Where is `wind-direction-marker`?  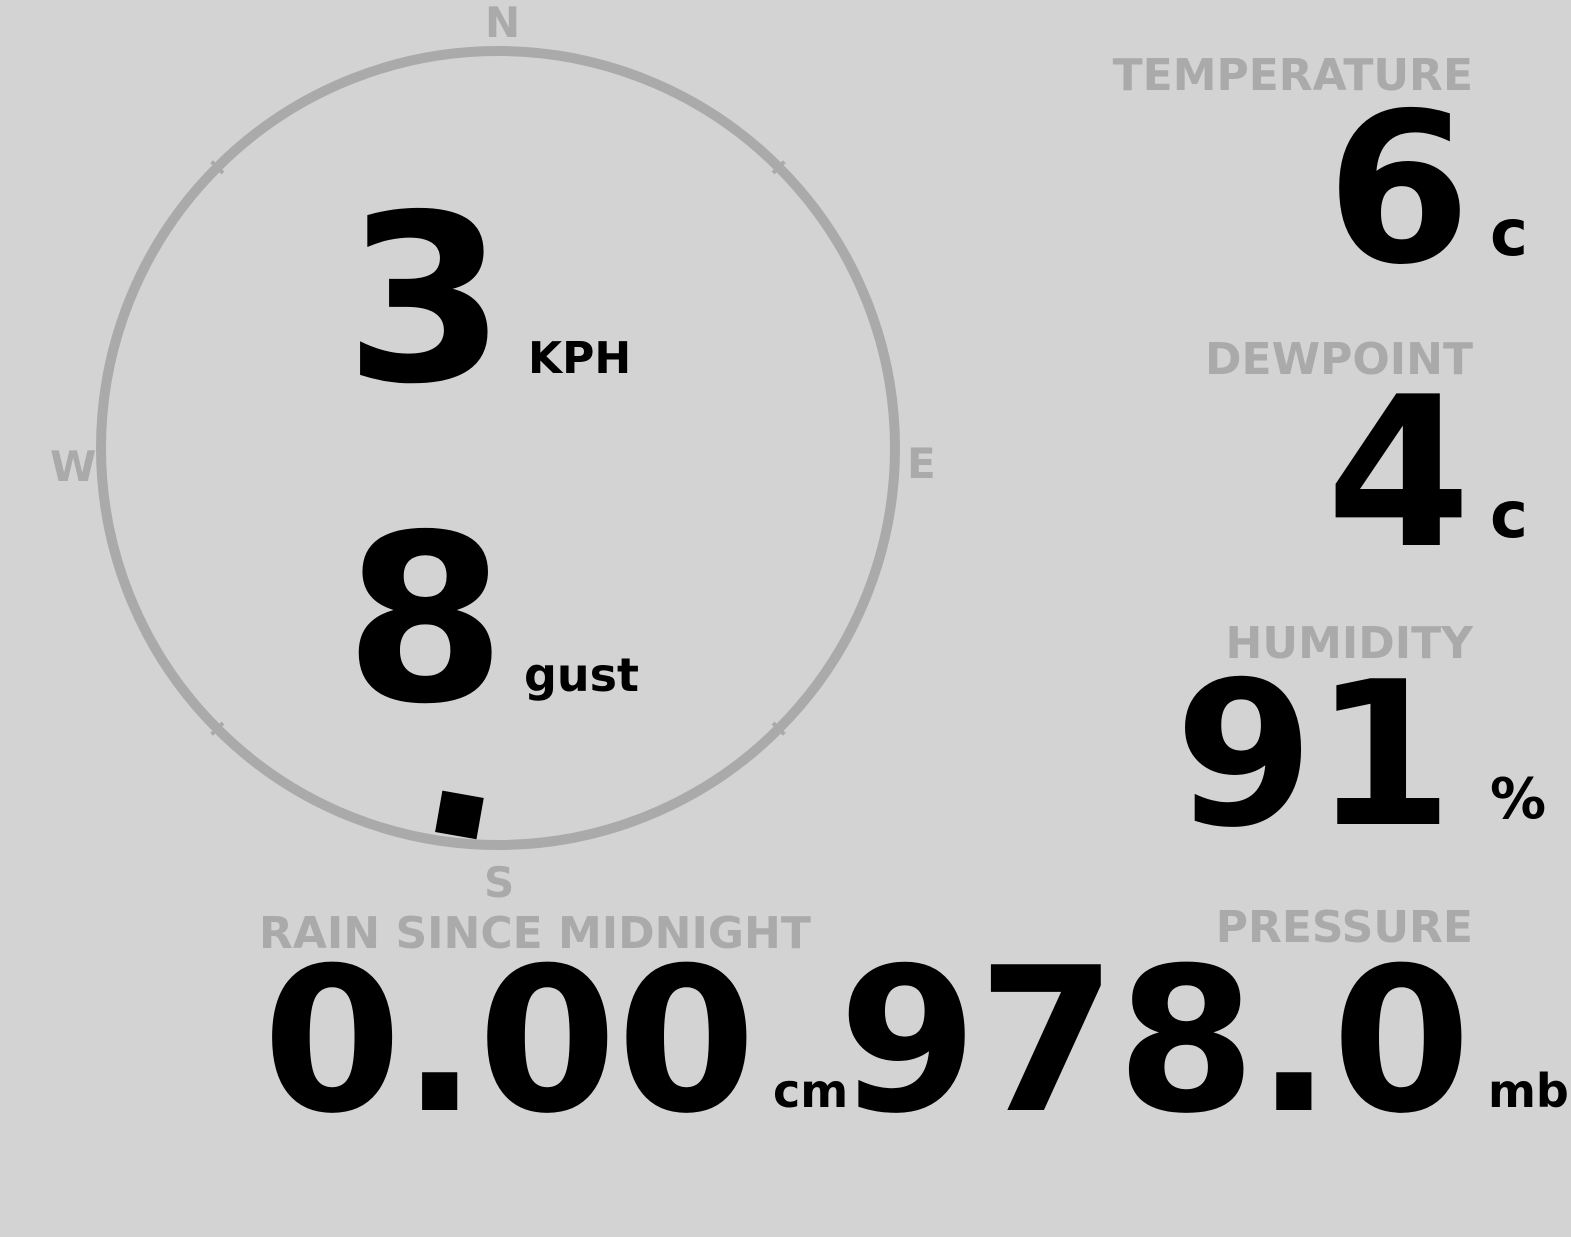 wind-direction-marker is located at coordinates (459, 815).